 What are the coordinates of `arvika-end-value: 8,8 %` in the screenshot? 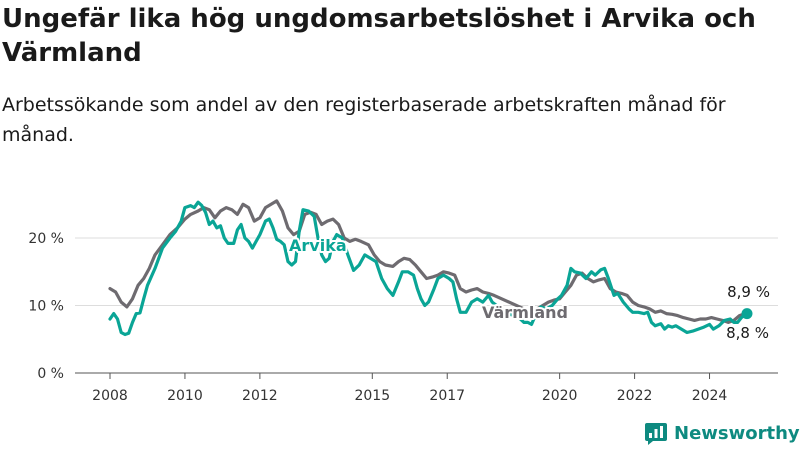 It's located at (747, 333).